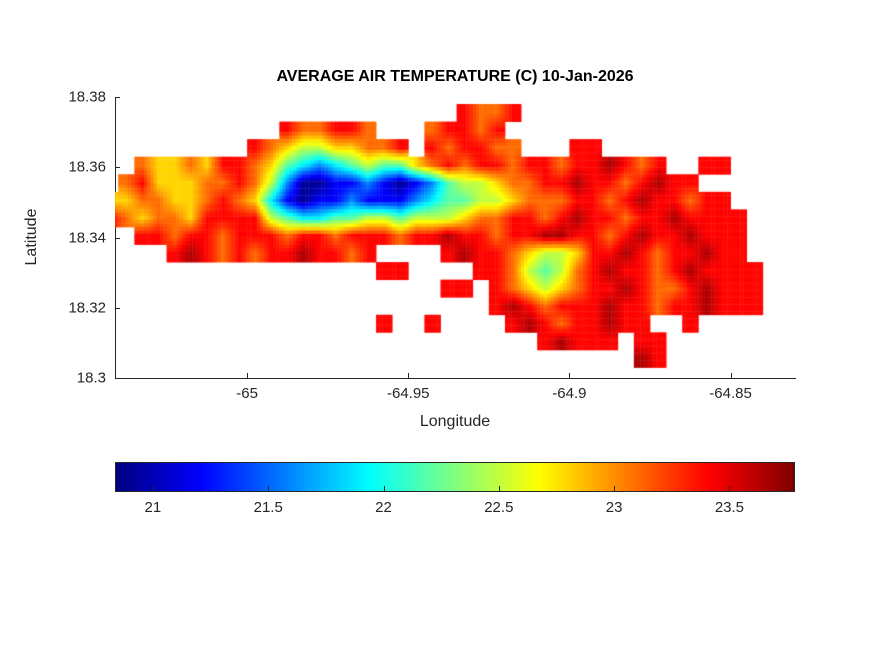 The image size is (875, 656). Describe the element at coordinates (31, 237) in the screenshot. I see `y-axis-label: Latitude` at that location.